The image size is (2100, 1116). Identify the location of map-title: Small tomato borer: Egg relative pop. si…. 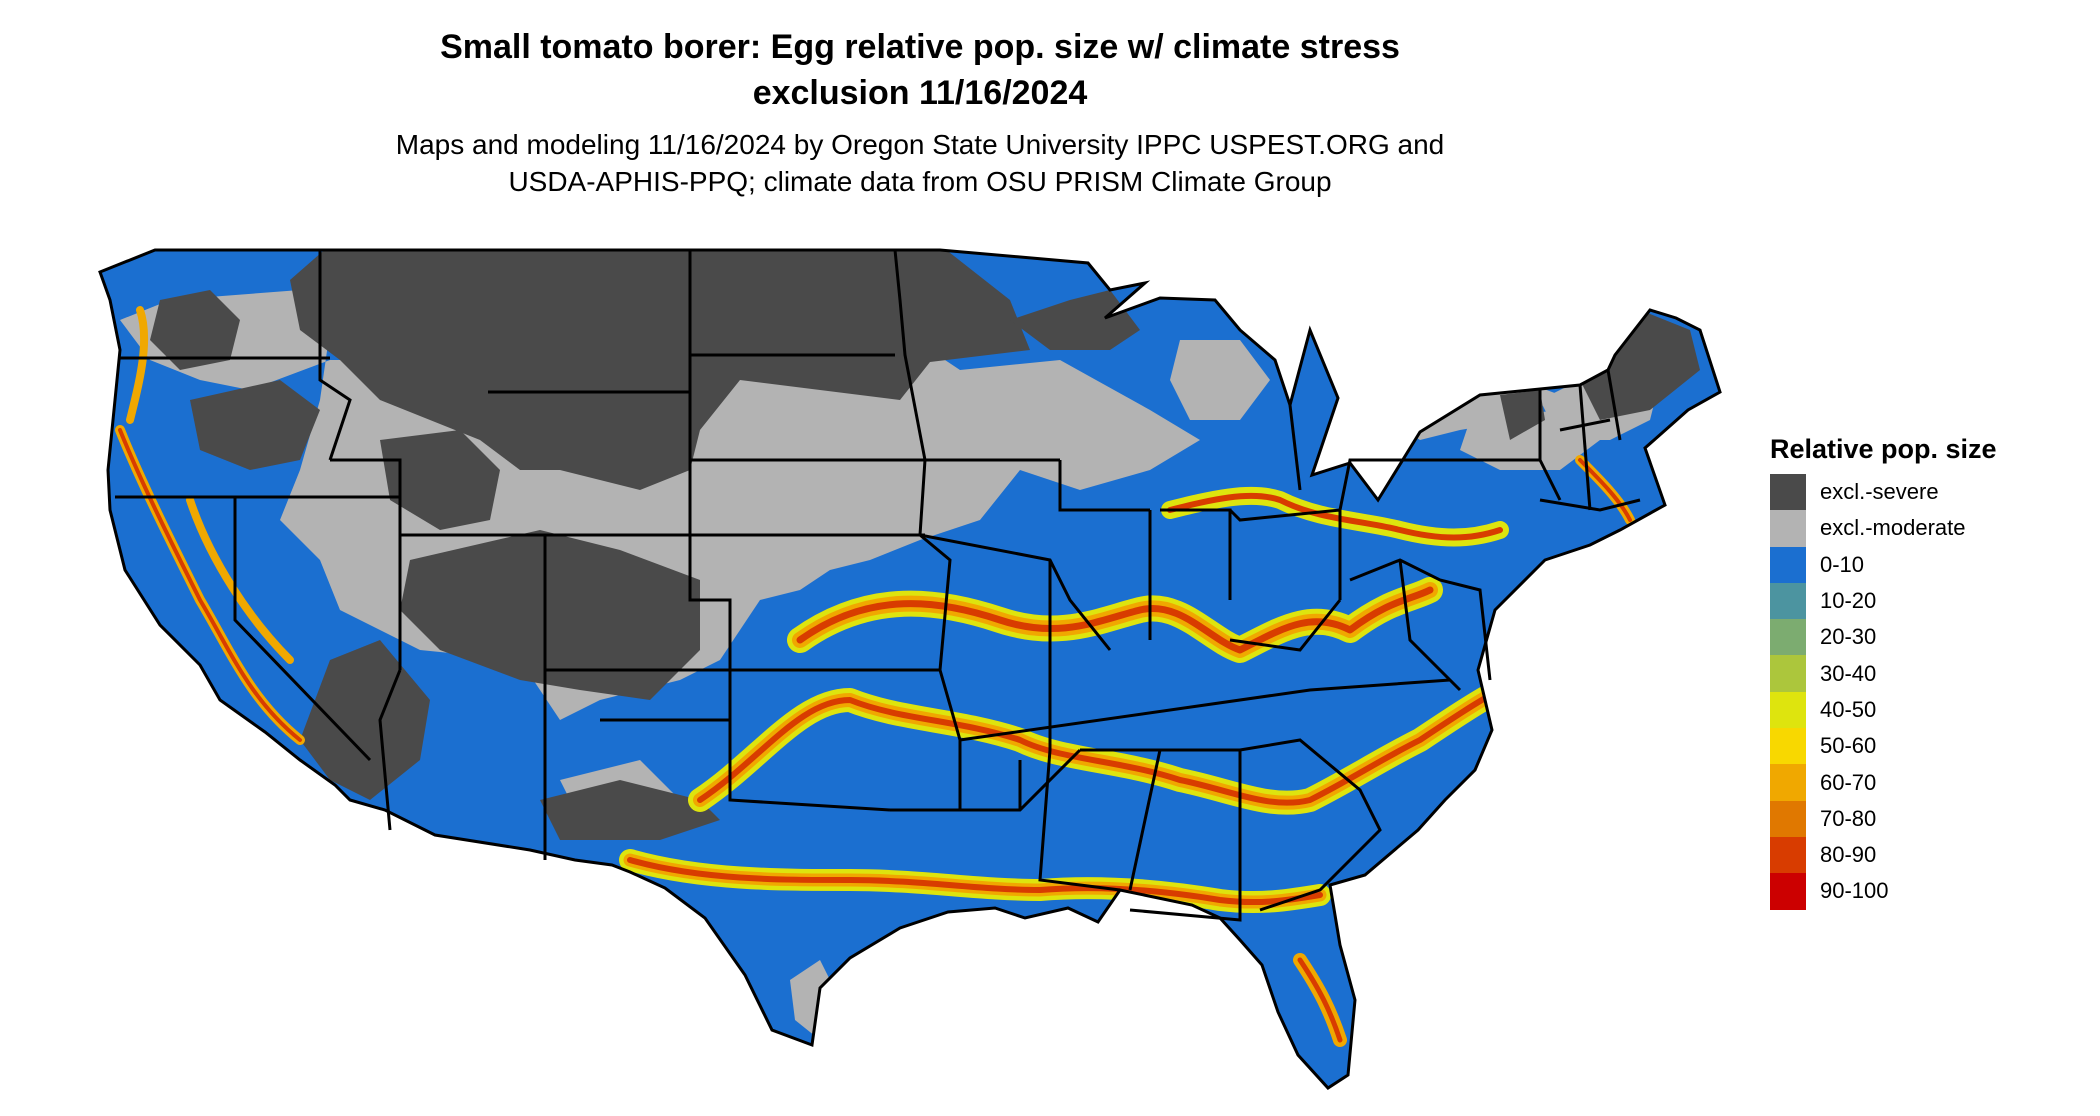
(920, 70).